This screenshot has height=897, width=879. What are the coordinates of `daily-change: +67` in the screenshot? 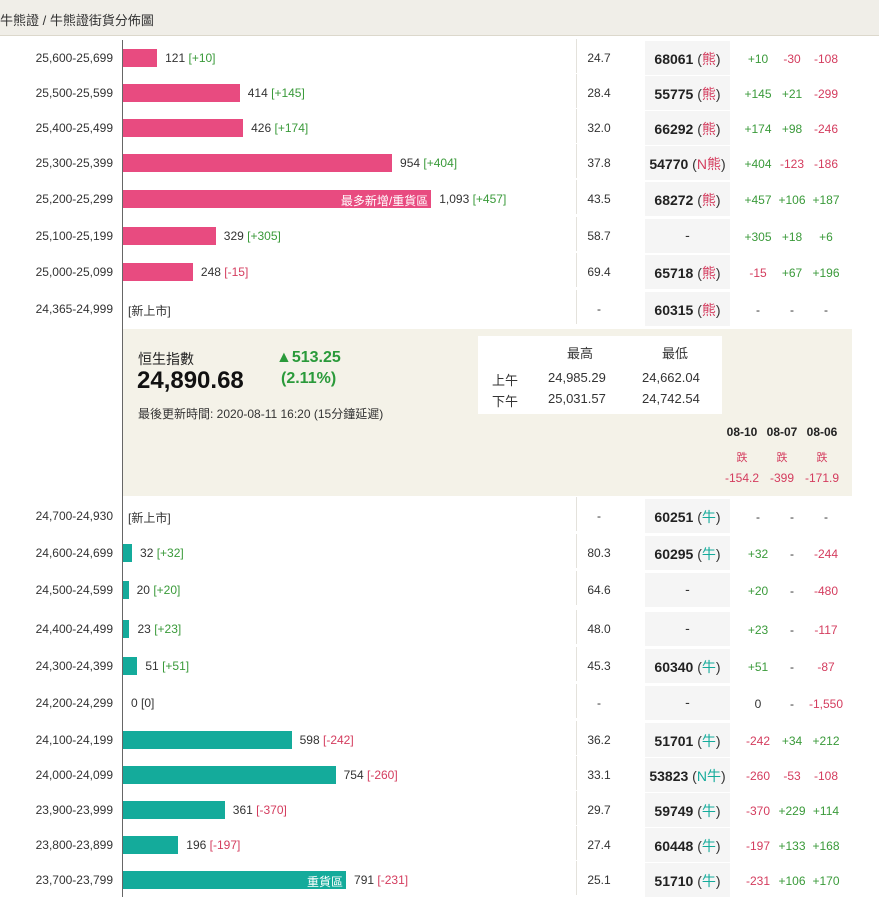 It's located at (792, 273).